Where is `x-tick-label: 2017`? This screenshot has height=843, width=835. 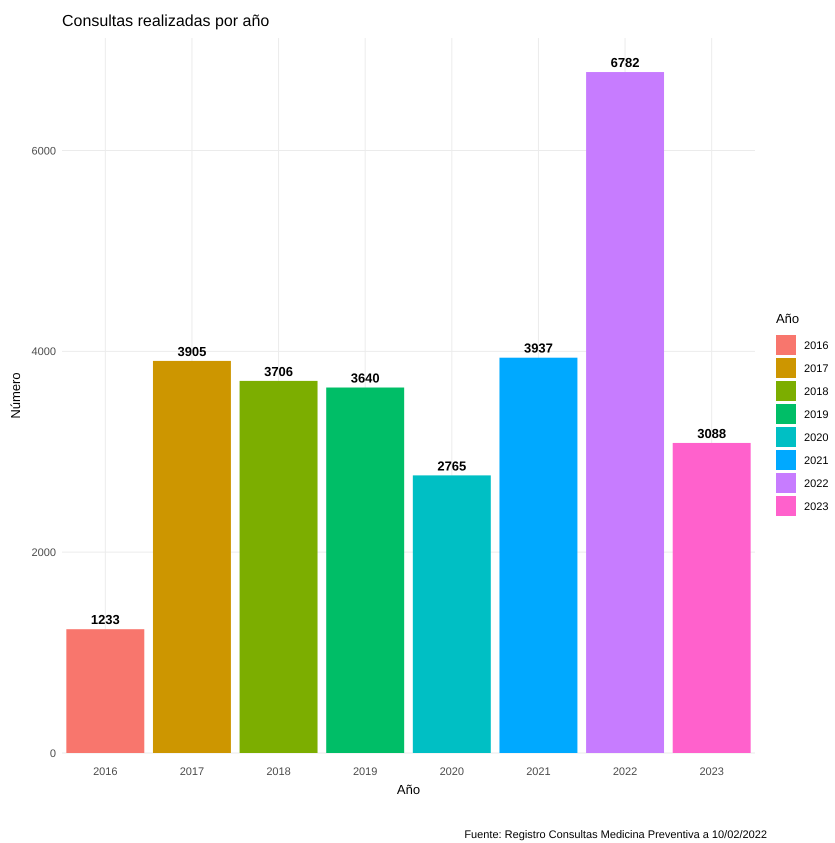 x-tick-label: 2017 is located at coordinates (192, 772).